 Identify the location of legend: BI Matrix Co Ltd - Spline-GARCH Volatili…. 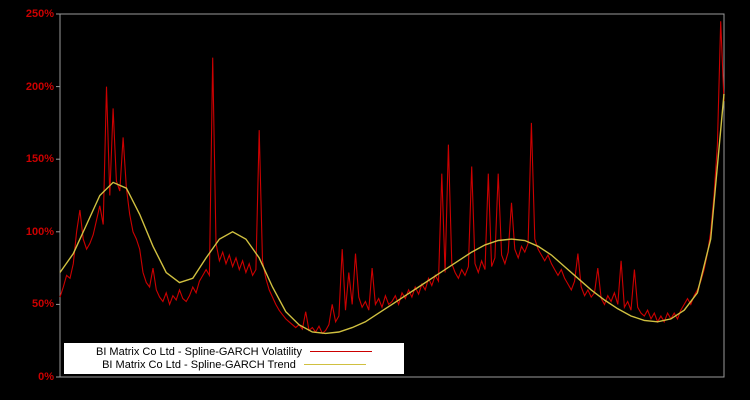
(234, 358).